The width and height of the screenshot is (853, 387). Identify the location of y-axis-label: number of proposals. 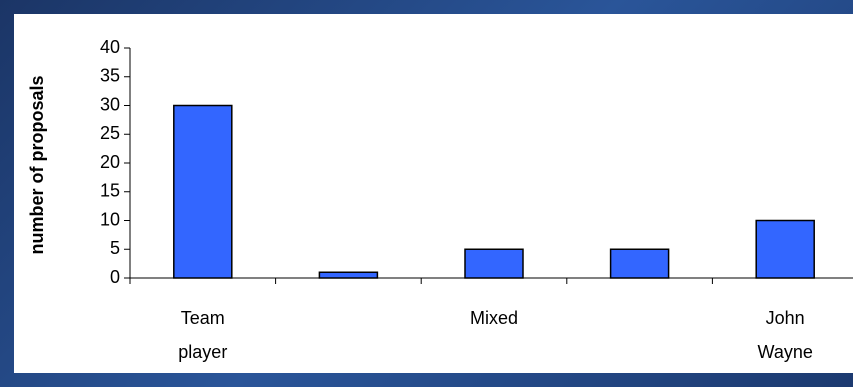
(37, 164).